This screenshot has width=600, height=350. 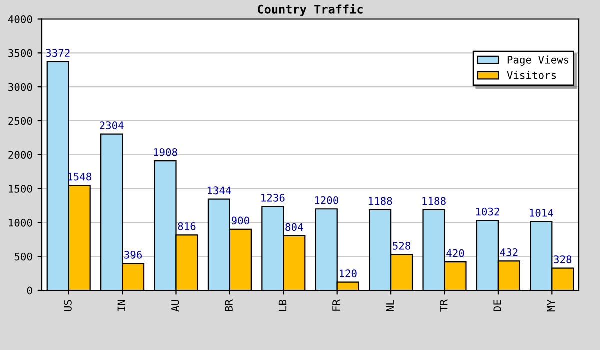 What do you see at coordinates (241, 220) in the screenshot?
I see `data-label: 900` at bounding box center [241, 220].